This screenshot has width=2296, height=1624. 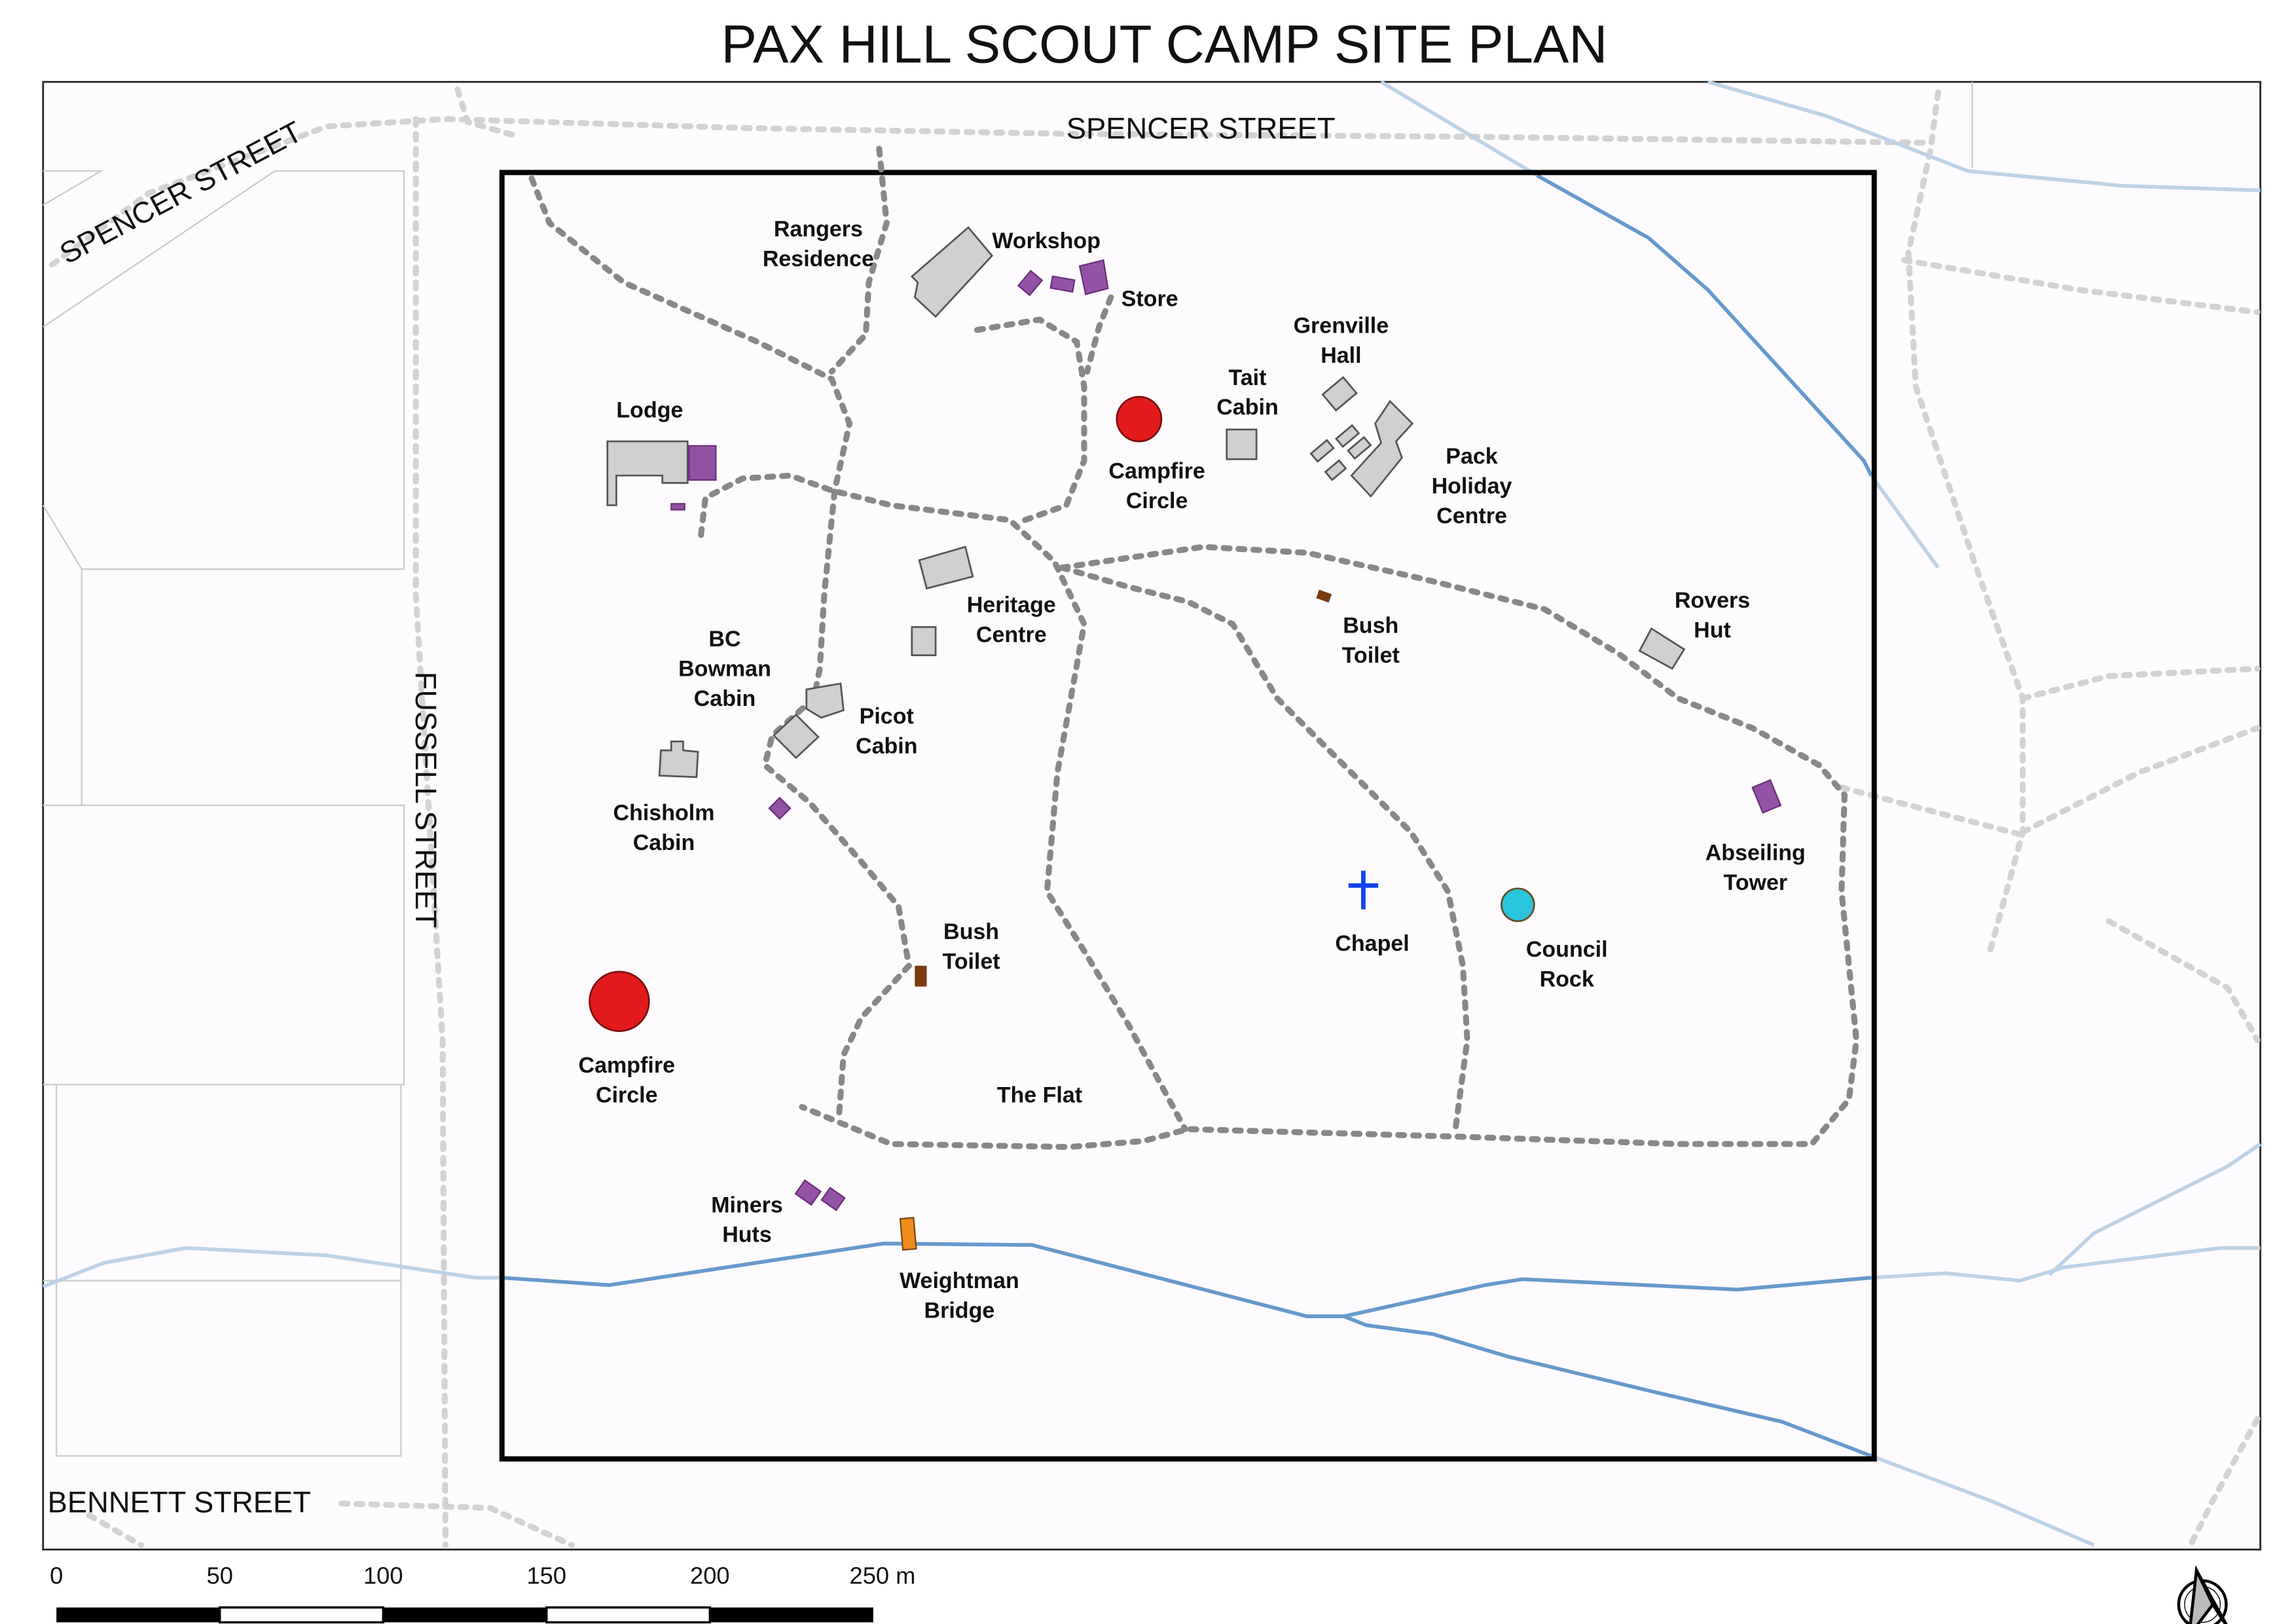 I want to click on place-label: Store, so click(x=1149, y=299).